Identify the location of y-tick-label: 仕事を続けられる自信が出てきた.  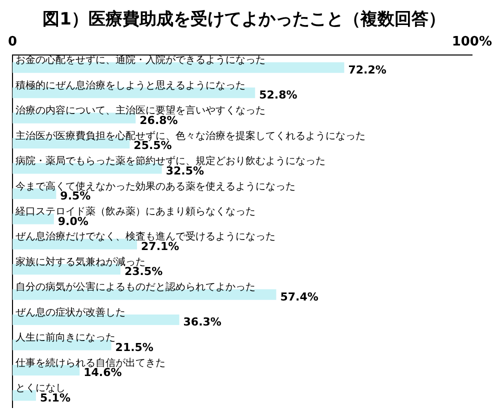
(91, 362).